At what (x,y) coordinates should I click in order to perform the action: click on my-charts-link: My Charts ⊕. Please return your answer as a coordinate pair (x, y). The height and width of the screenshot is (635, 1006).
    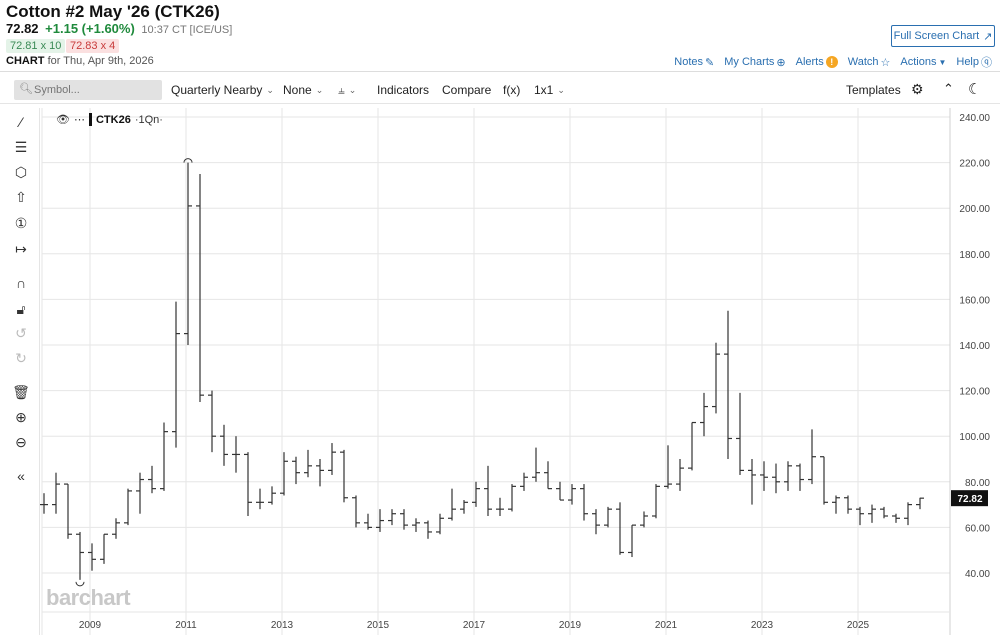
    Looking at the image, I should click on (754, 62).